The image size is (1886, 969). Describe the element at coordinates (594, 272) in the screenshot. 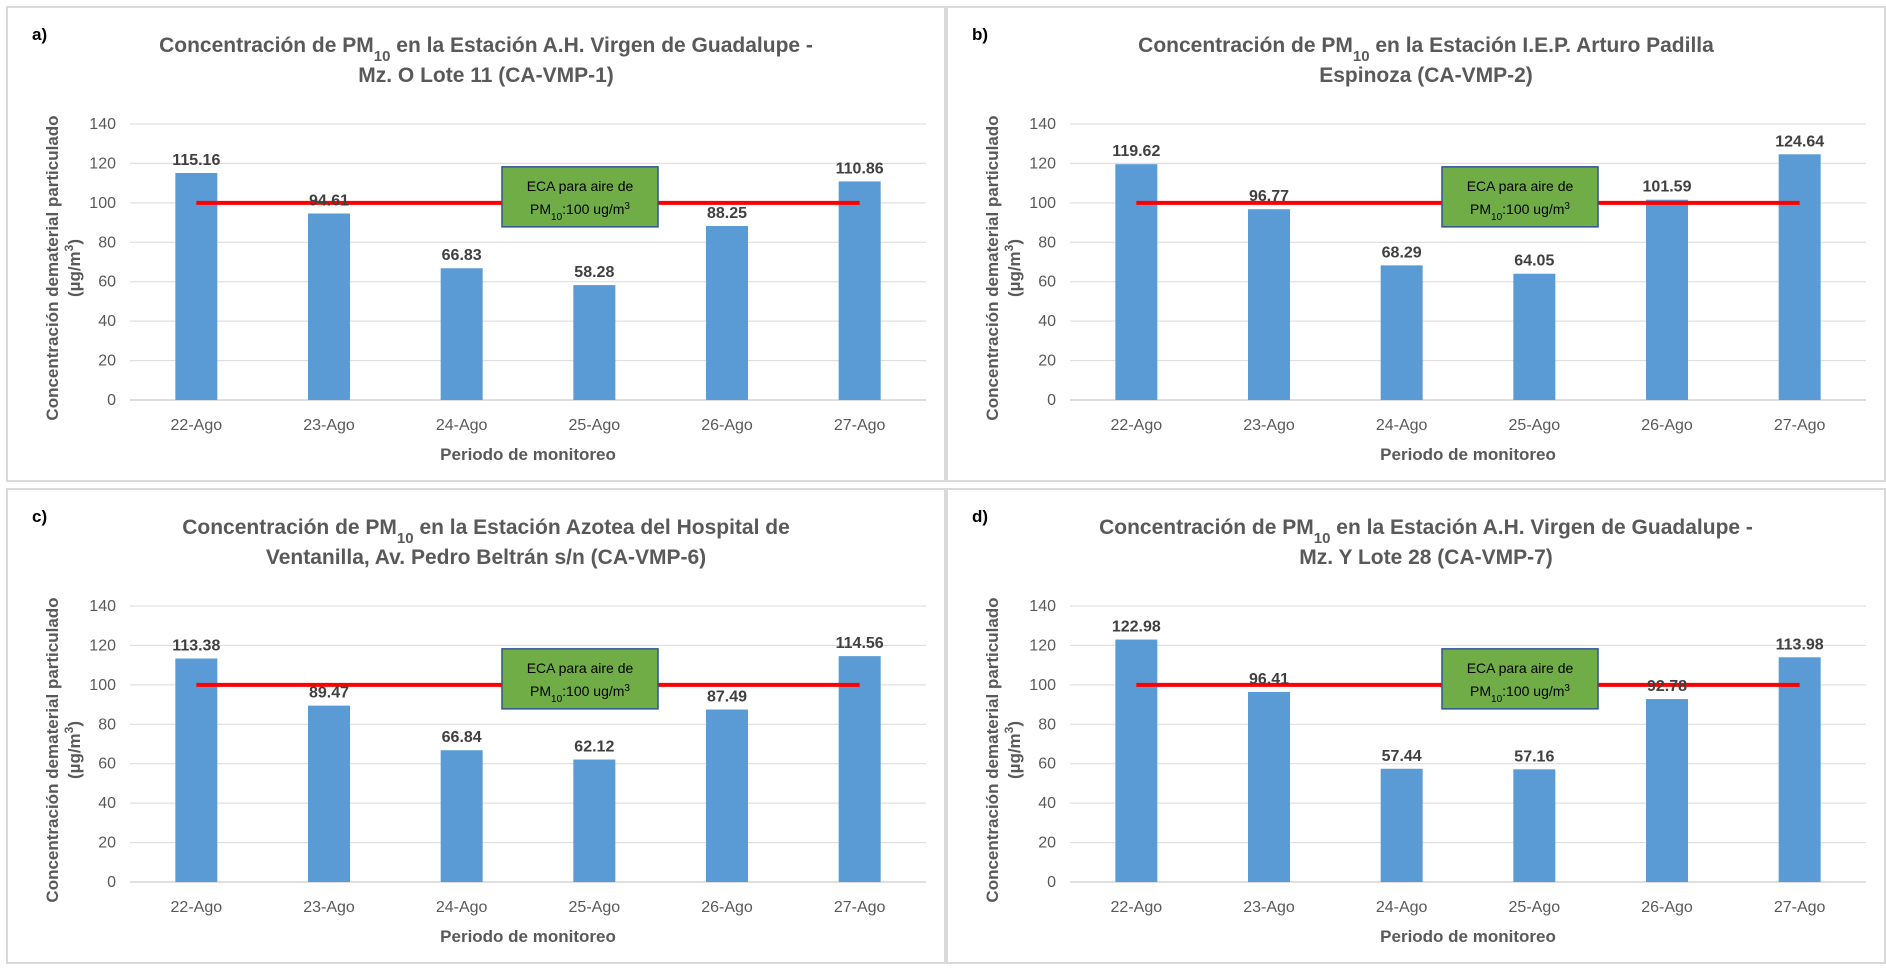

I see `data-label: 58.28` at that location.